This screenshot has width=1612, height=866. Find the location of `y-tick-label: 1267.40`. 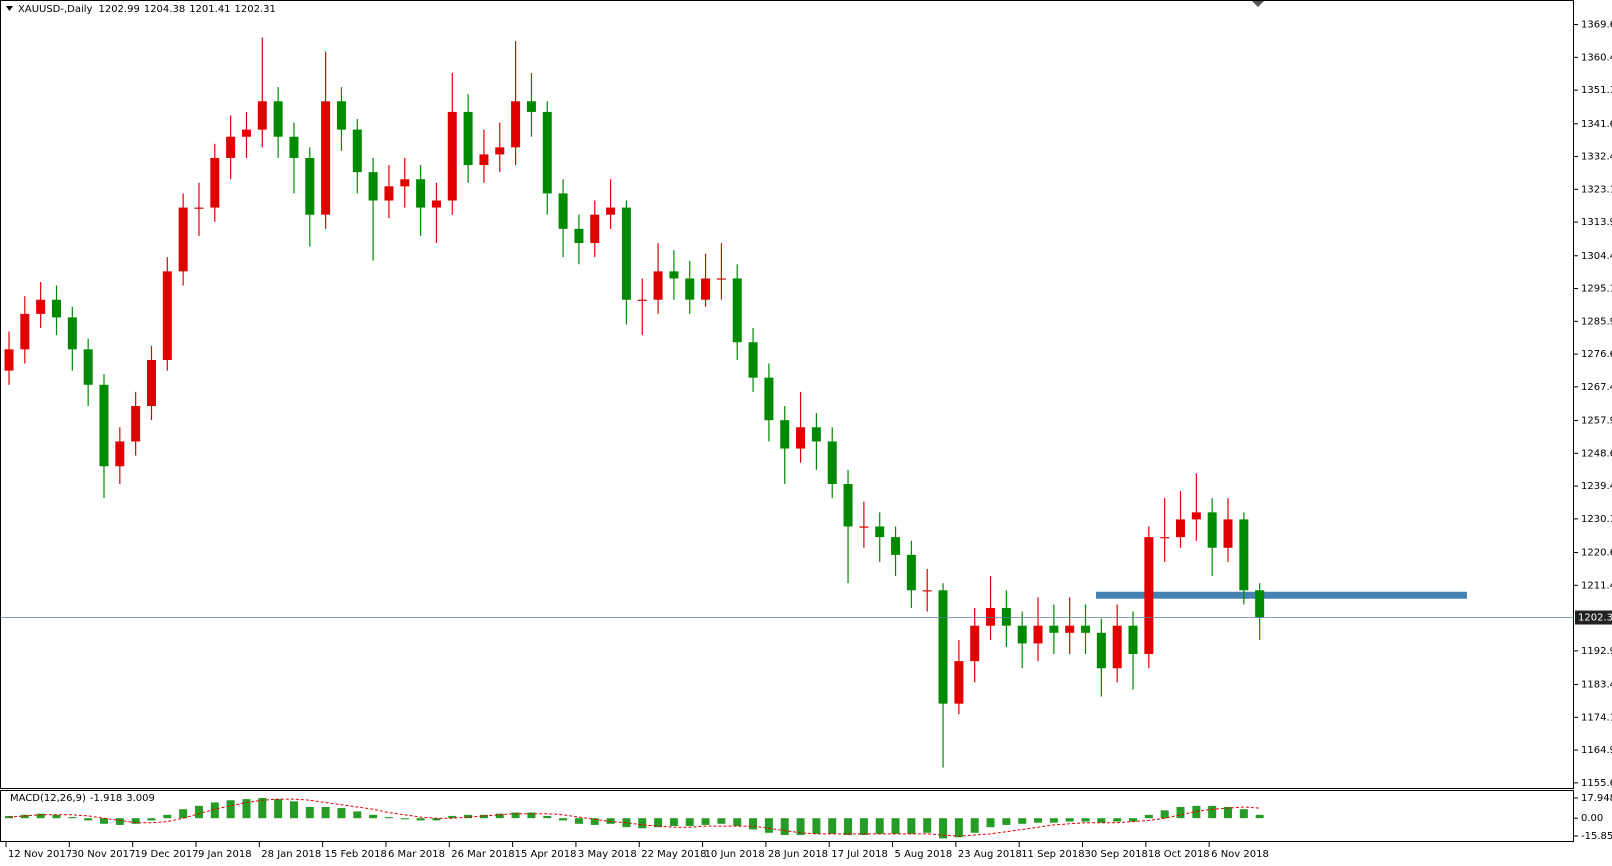

y-tick-label: 1267.40 is located at coordinates (1596, 387).